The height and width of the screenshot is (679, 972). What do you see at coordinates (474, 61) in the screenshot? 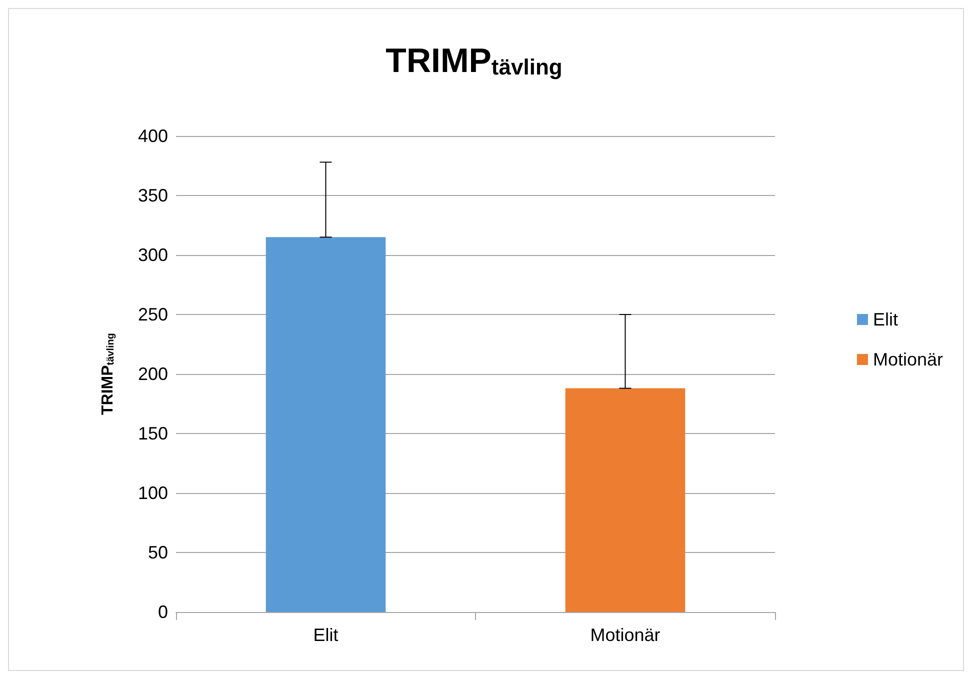
I see `chart-title: TRIMPtävling` at bounding box center [474, 61].